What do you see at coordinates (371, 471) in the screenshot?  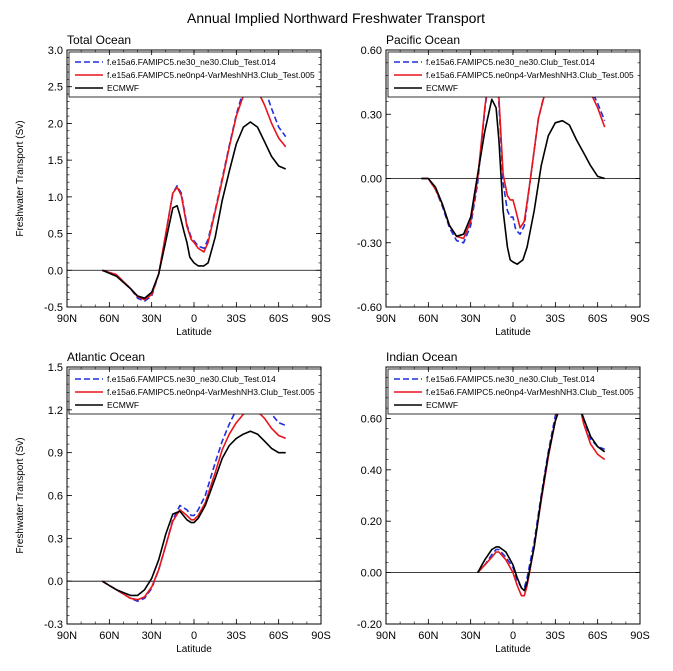 I see `y-tick-label: 0.40` at bounding box center [371, 471].